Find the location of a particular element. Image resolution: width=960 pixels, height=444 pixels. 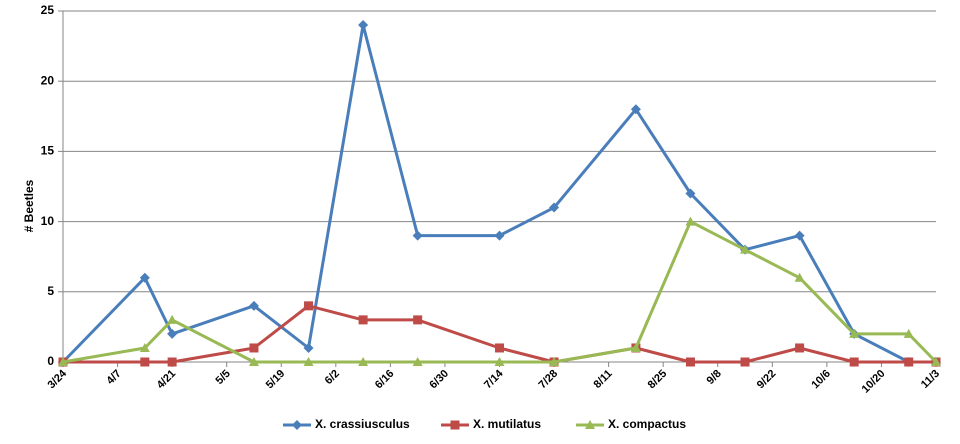

y-axis-ticks: 0 5 10 15 20 25 is located at coordinates (52, 185).